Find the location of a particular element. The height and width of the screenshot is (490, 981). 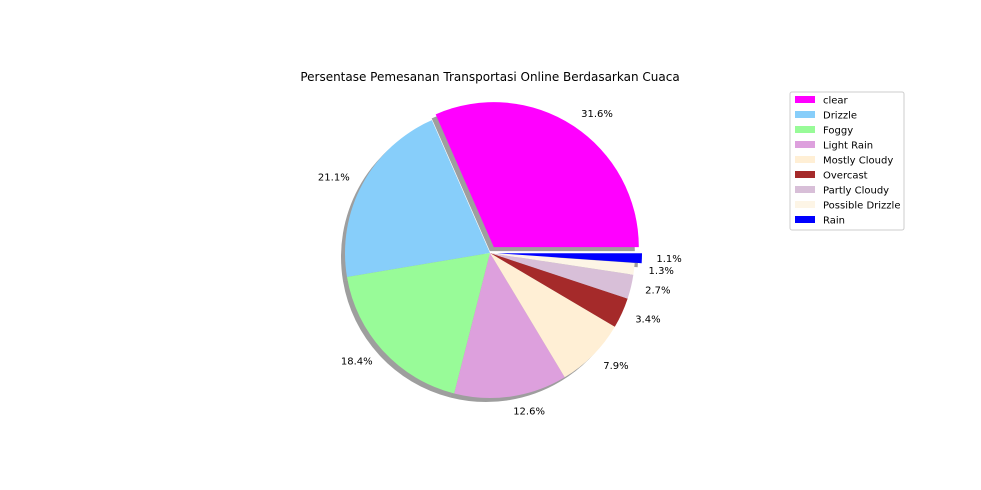

legend-label-overcast: Overcast is located at coordinates (845, 176).